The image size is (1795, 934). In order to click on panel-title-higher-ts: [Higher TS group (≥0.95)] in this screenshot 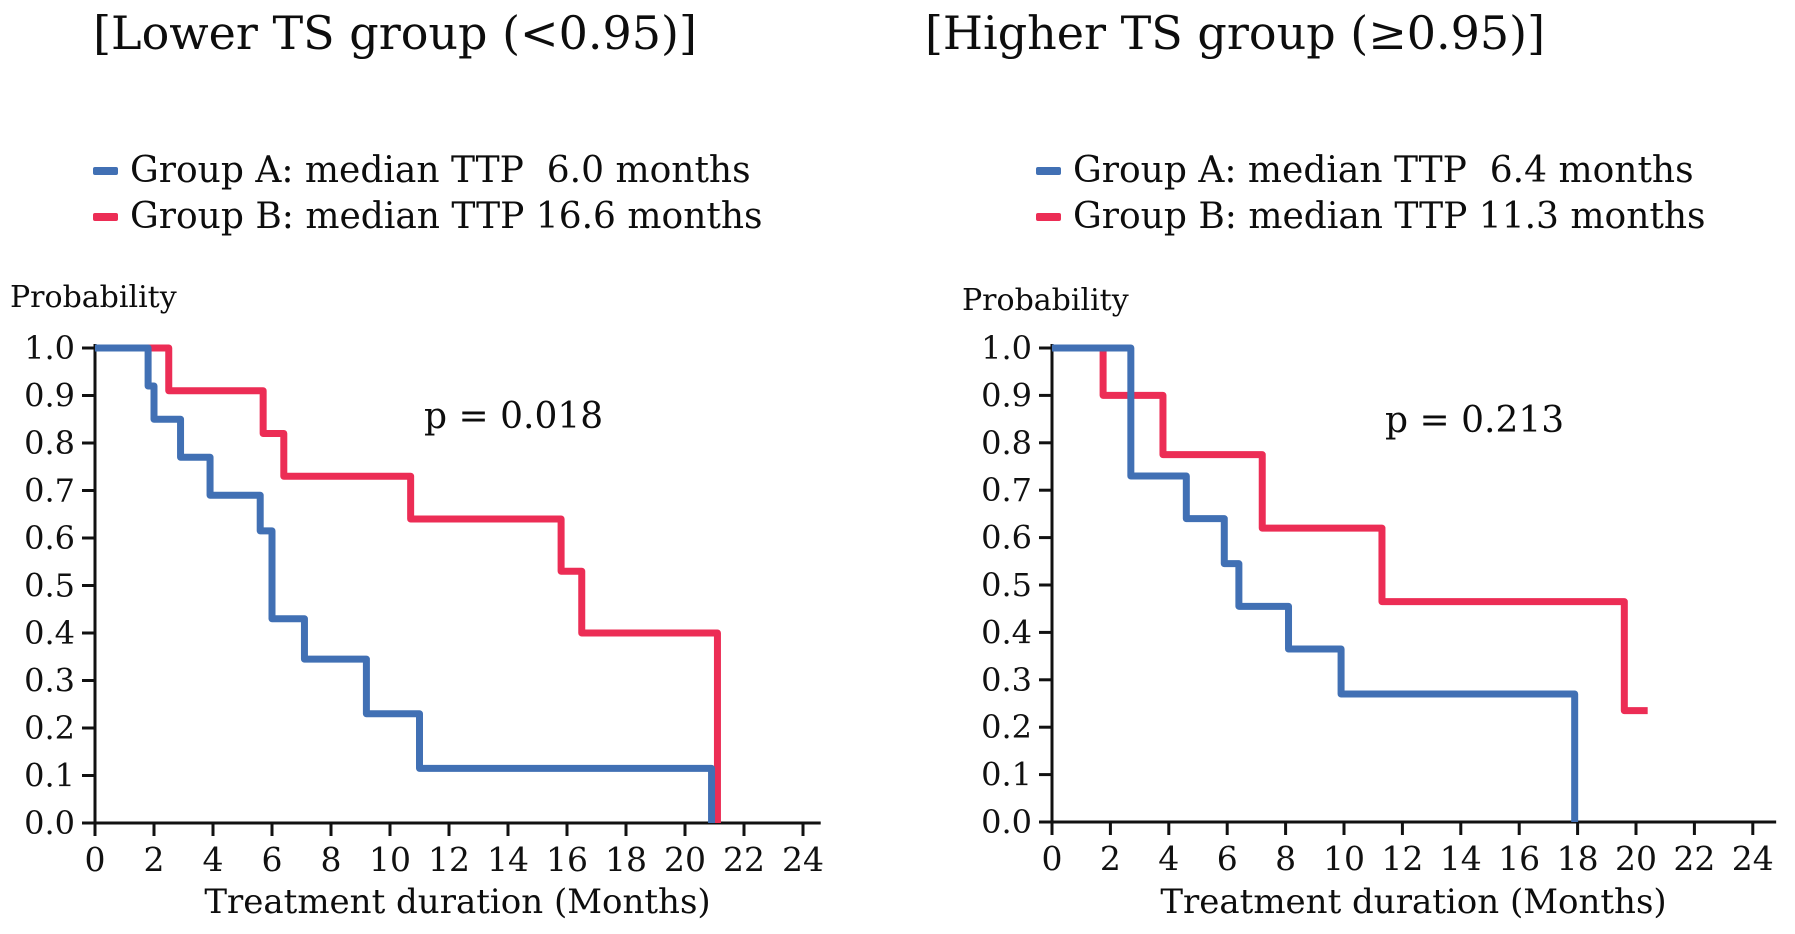, I will do `click(1235, 33)`.